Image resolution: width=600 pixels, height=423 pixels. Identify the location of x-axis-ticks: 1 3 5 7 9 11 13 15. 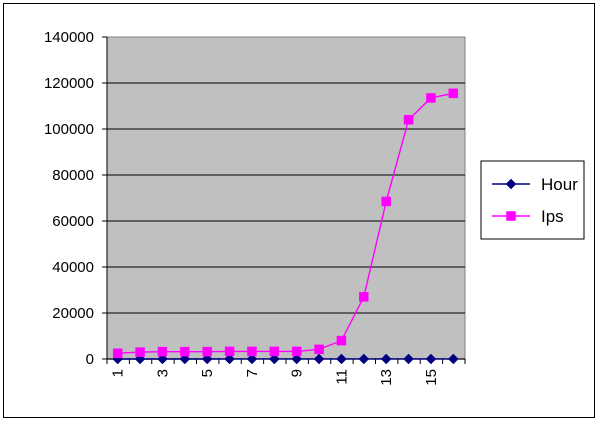
(286, 372).